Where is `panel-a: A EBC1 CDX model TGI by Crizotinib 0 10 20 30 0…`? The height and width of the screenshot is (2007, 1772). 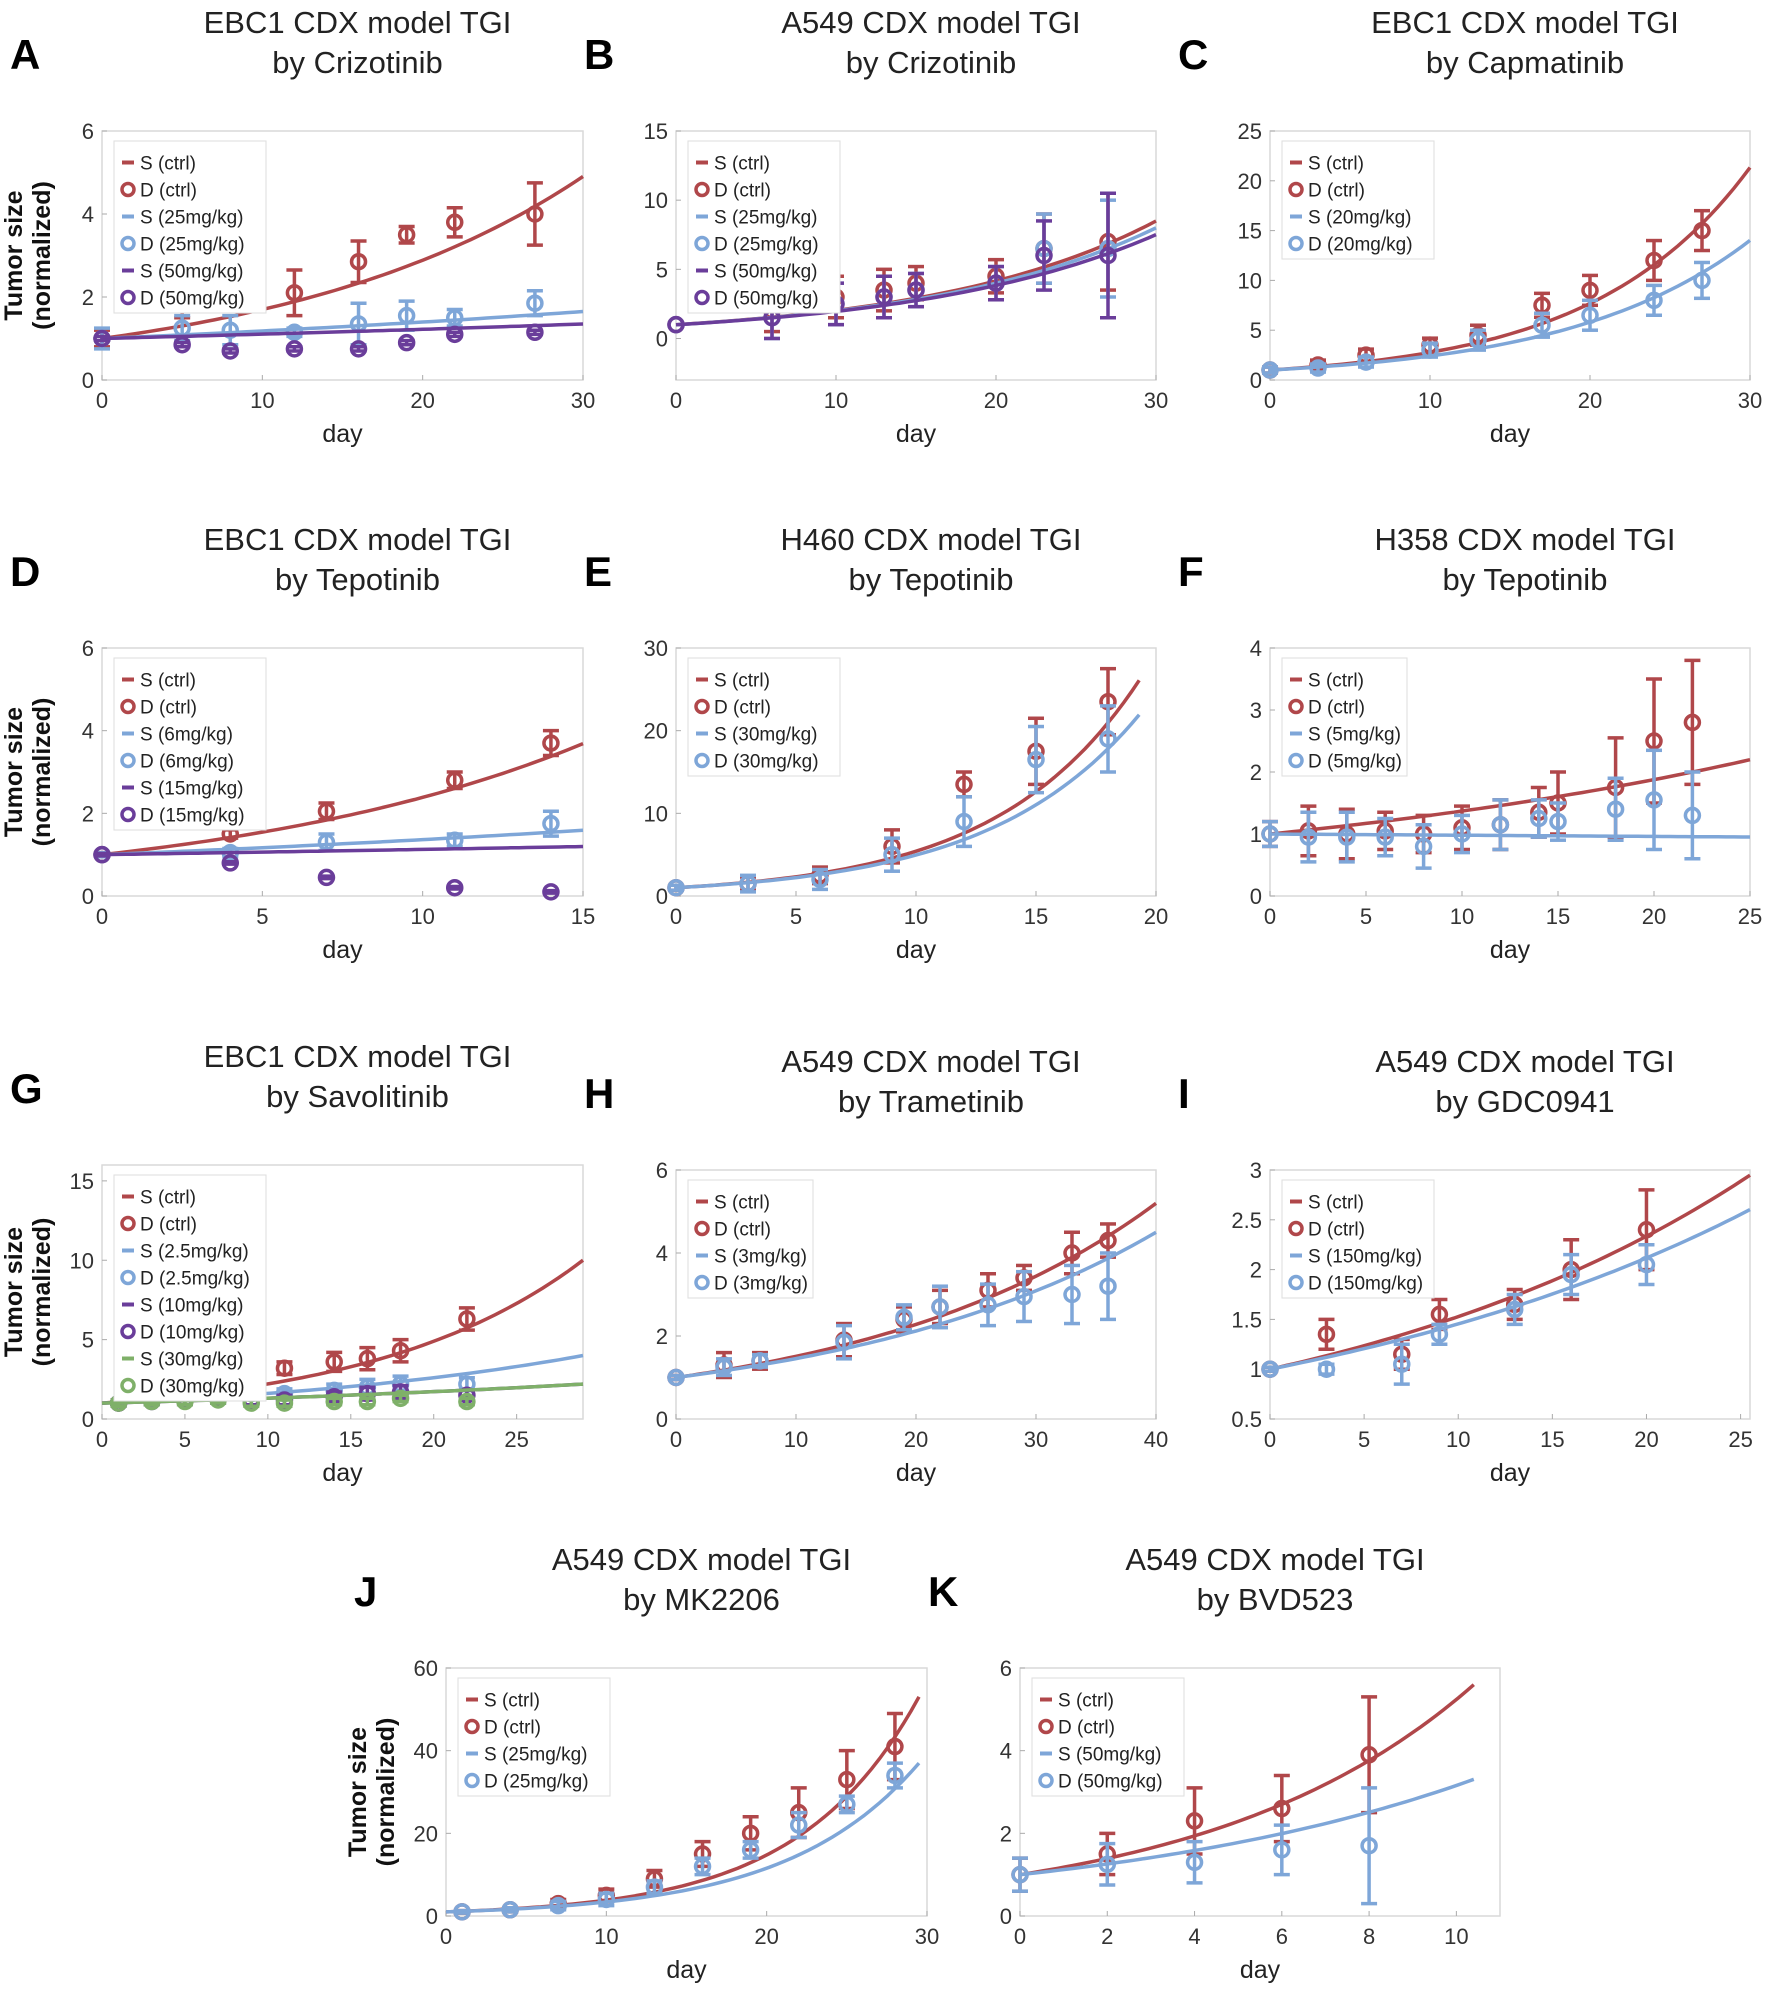 panel-a: A EBC1 CDX model TGI by Crizotinib 0 10 20 30 0… is located at coordinates (297, 226).